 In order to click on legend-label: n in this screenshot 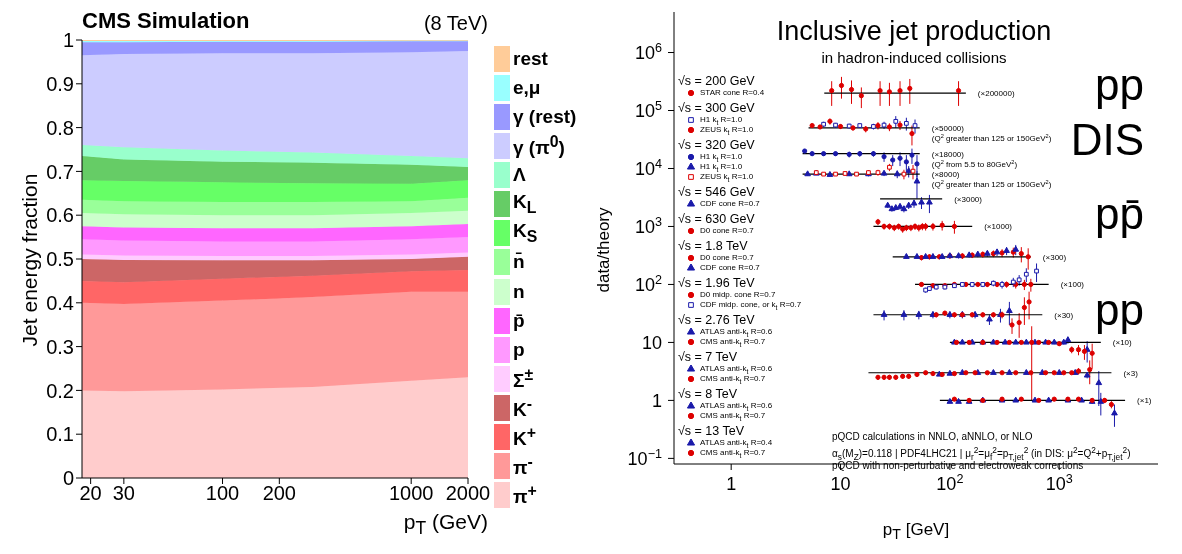, I will do `click(519, 291)`.